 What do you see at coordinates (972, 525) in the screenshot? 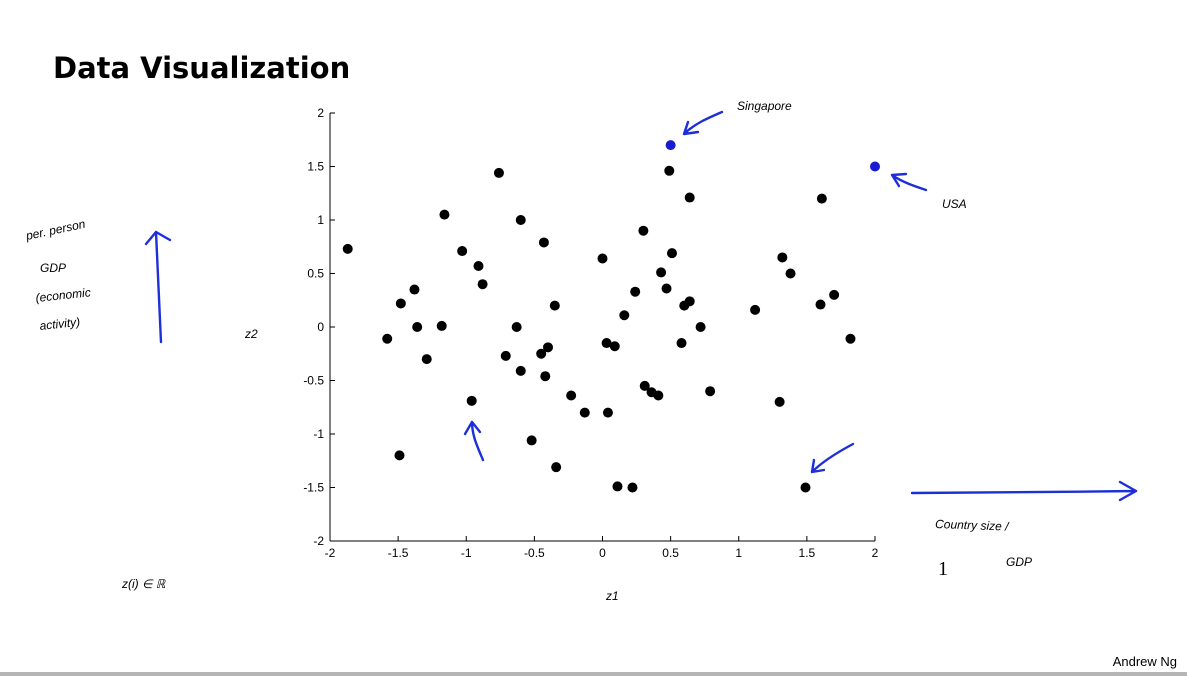
I see `x-meaning-line-1: Country size /` at bounding box center [972, 525].